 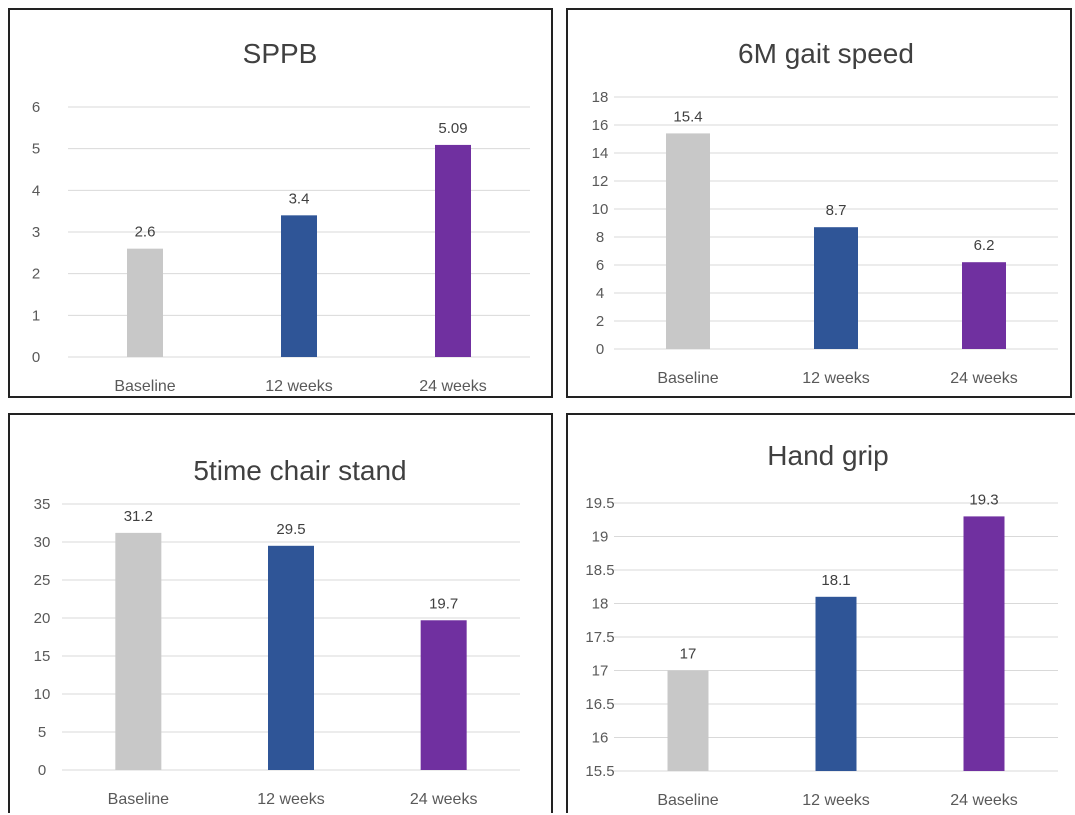 I want to click on y-tick-label: 14, so click(x=600, y=153).